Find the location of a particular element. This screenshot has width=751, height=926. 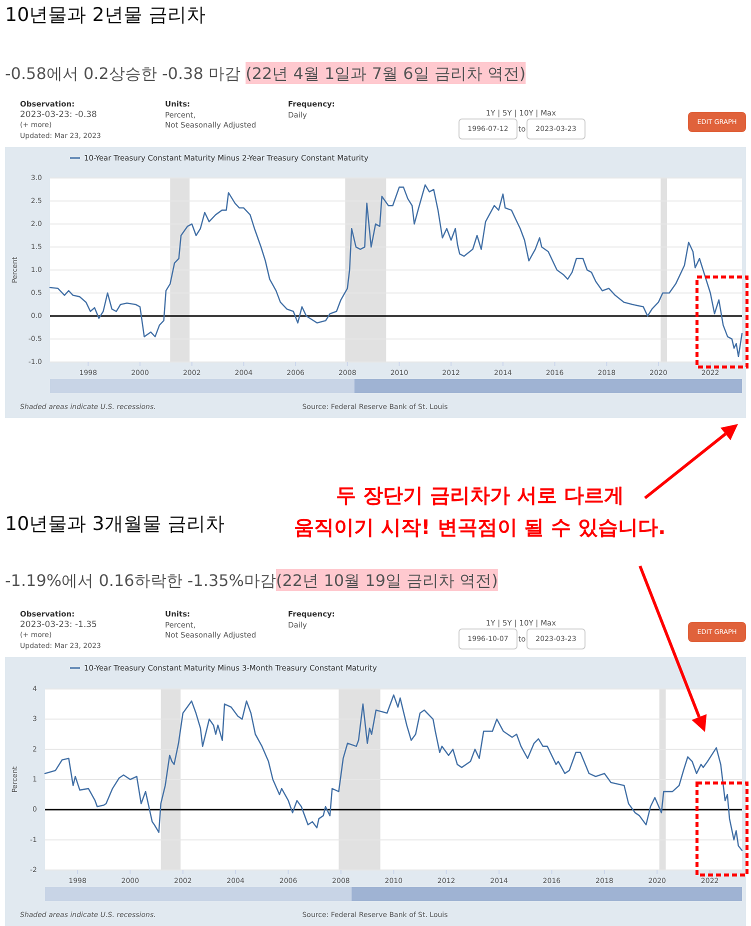

text: 2023-03-23: -1.35 is located at coordinates (58, 625).